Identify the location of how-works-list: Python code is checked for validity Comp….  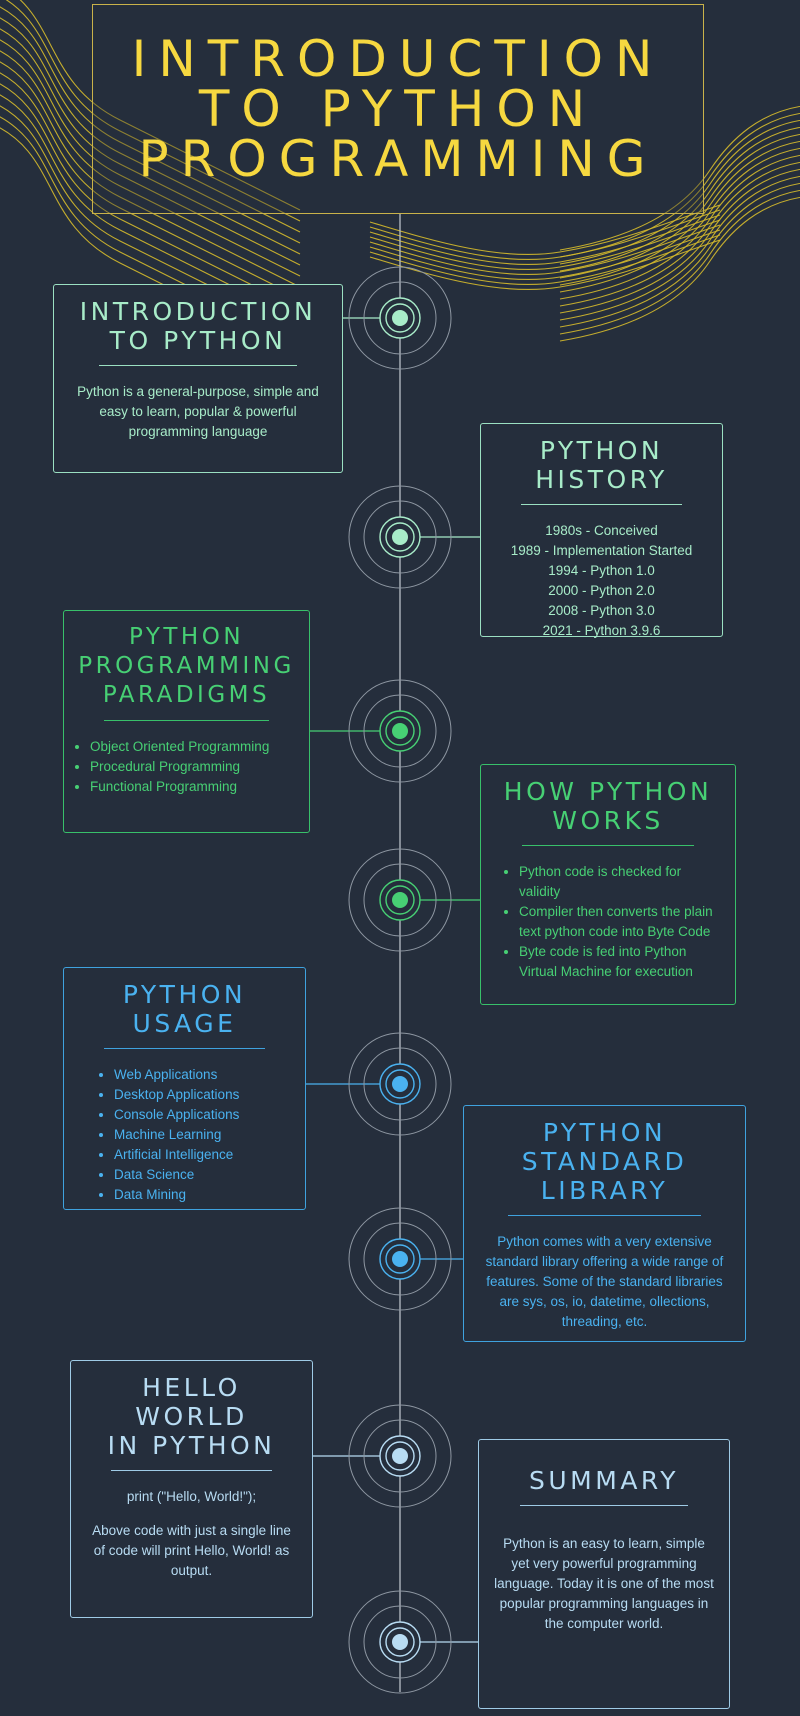
(608, 922).